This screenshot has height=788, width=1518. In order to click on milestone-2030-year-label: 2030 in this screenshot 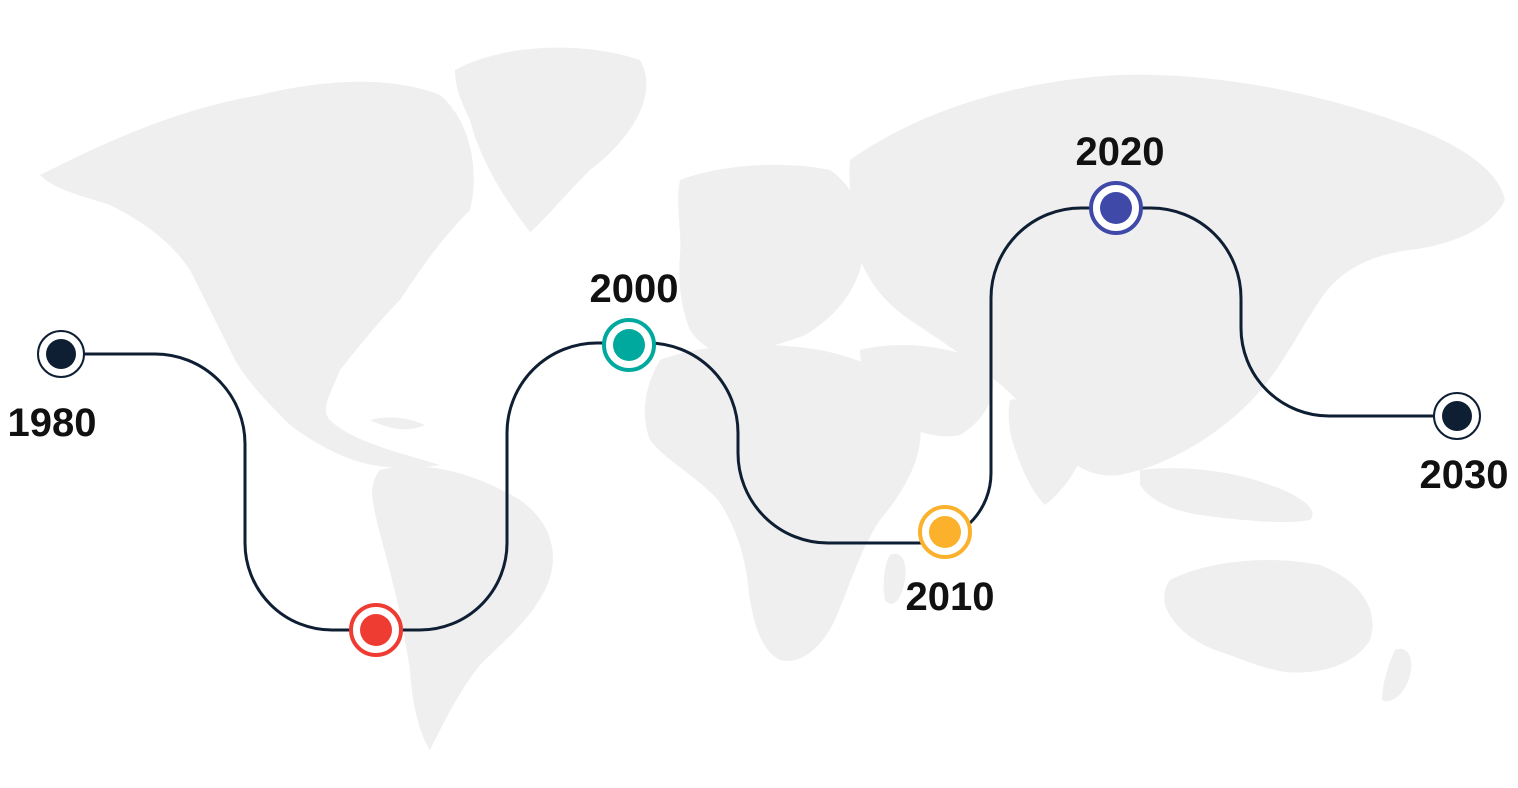, I will do `click(1464, 475)`.